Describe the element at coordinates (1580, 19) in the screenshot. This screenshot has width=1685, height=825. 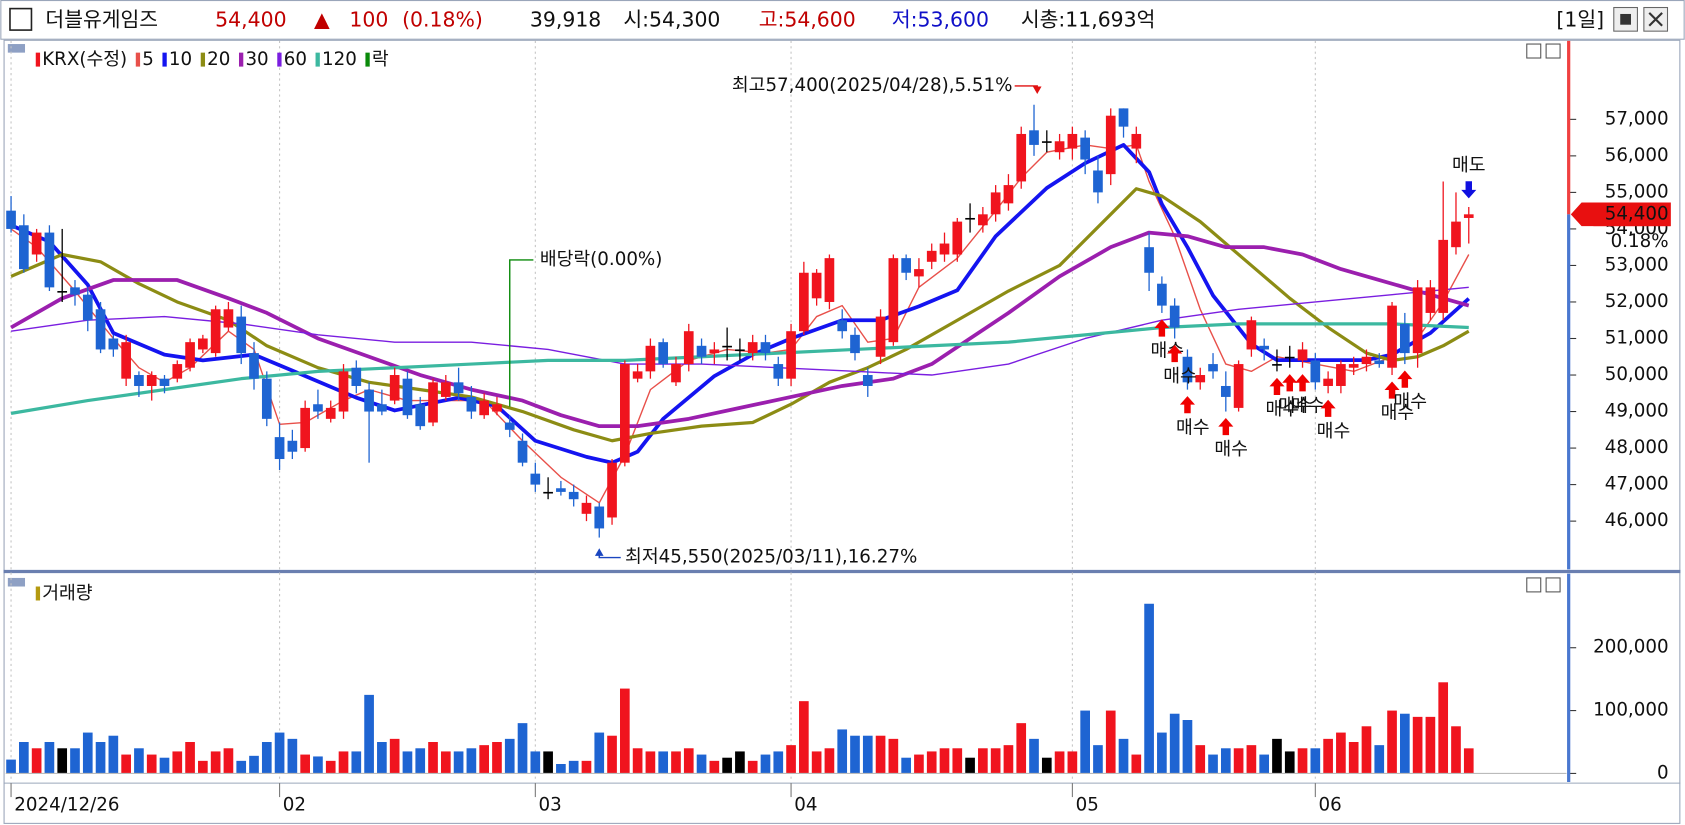
I see `period: [1일]` at that location.